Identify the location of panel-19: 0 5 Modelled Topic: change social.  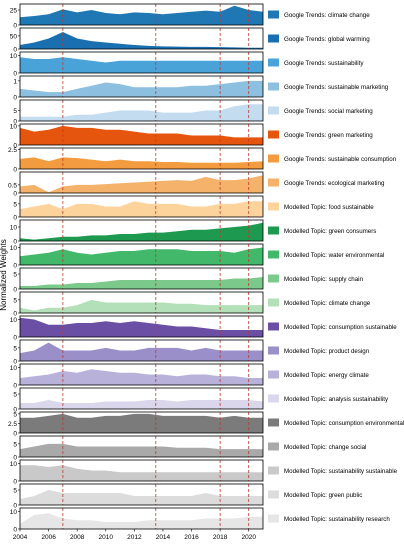
(189, 448).